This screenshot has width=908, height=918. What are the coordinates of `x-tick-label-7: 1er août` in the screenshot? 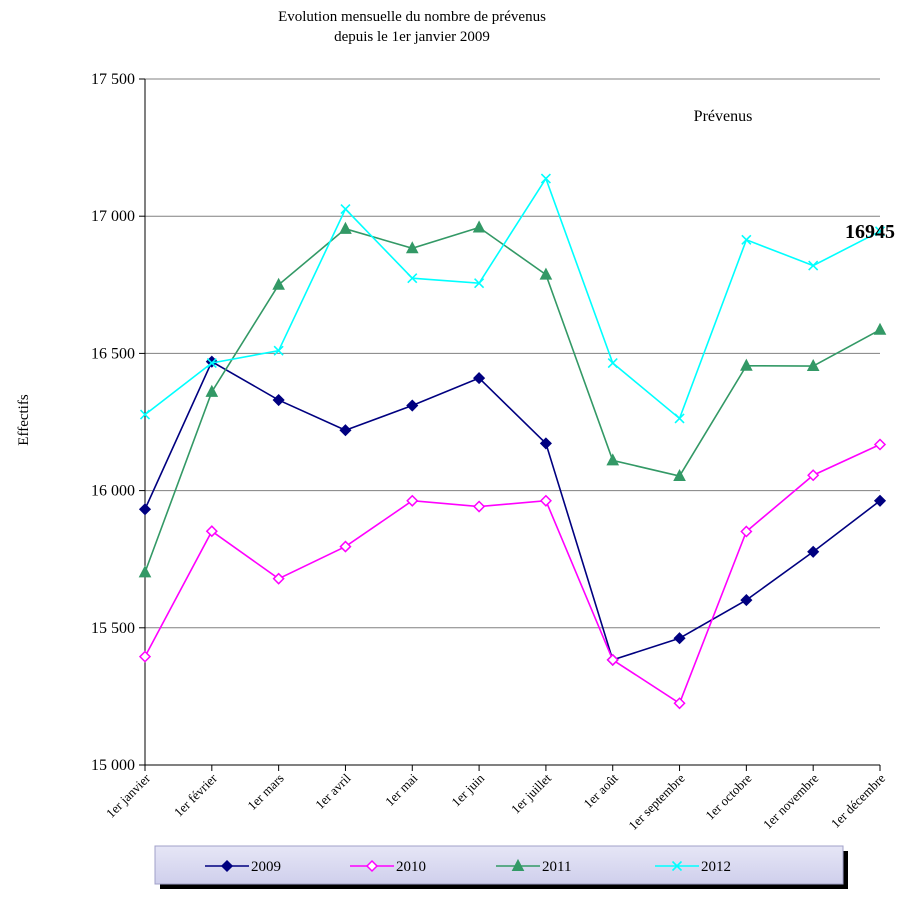 It's located at (600, 790).